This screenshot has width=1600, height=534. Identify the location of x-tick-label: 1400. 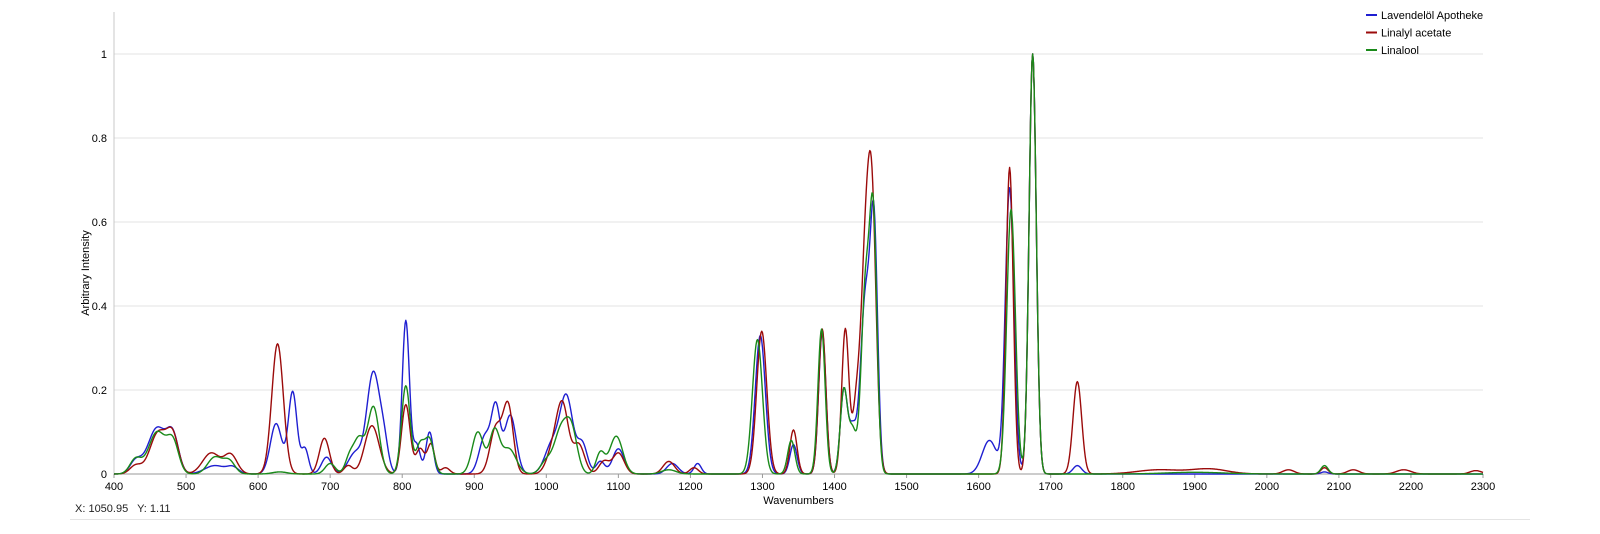
(834, 487).